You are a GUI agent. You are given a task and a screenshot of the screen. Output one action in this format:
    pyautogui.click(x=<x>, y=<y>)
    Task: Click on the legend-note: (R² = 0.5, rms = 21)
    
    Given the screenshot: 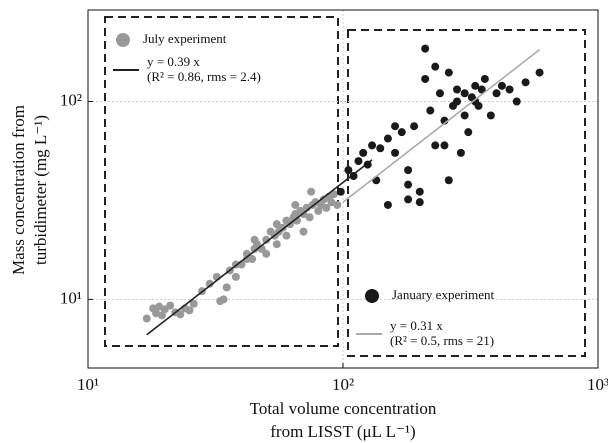 What is the action you would take?
    pyautogui.click(x=442, y=340)
    